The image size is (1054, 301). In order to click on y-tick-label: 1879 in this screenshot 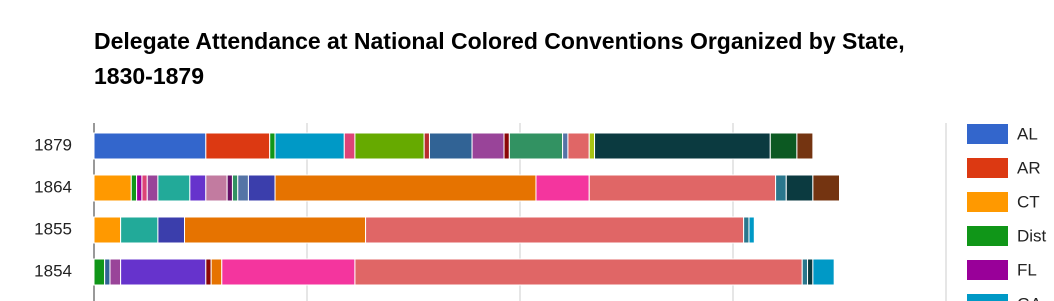, I will do `click(53, 144)`.